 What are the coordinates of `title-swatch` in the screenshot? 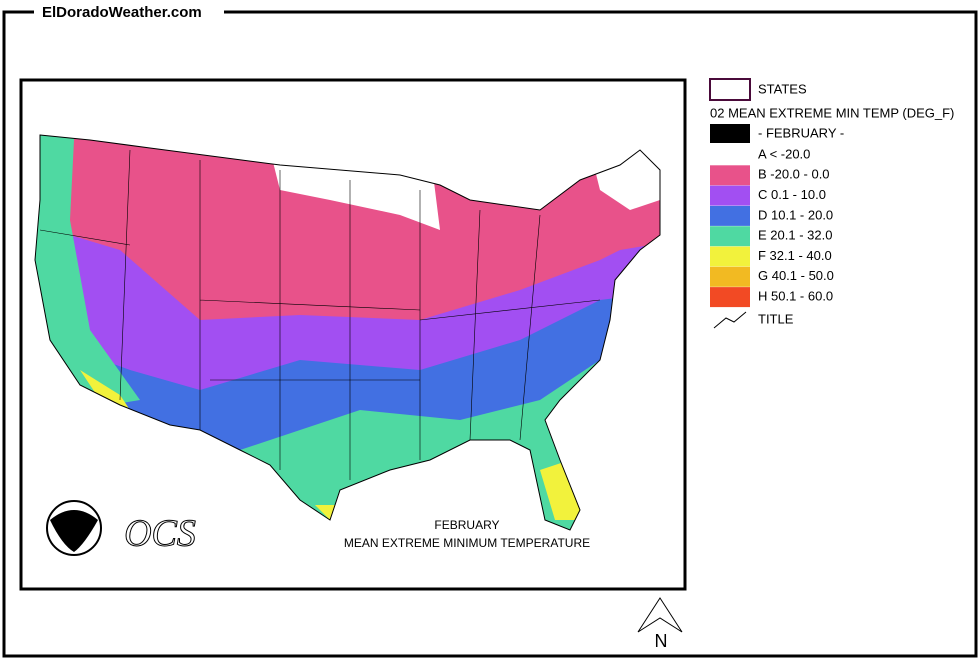 It's located at (730, 320).